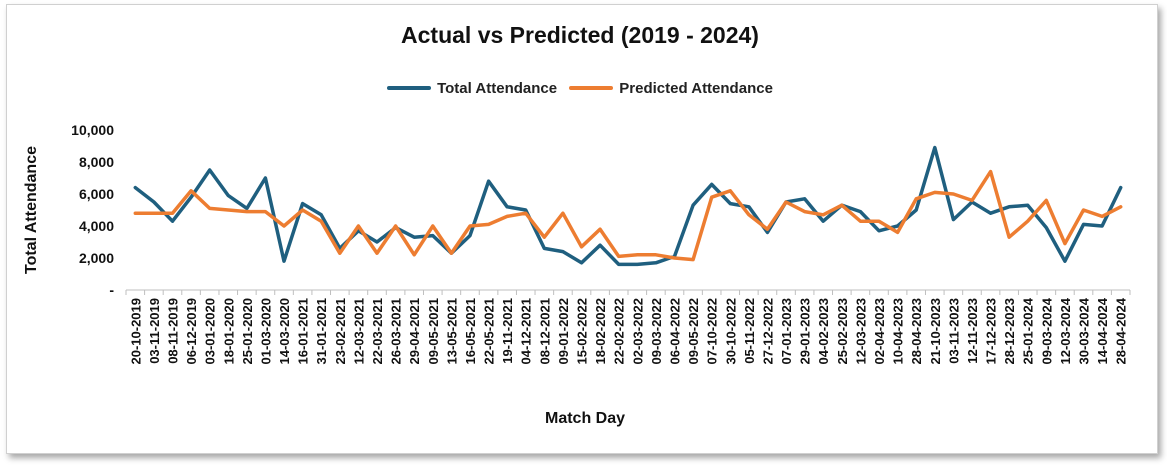 This screenshot has height=465, width=1167. What do you see at coordinates (619, 331) in the screenshot?
I see `x-tick-label: 22-02-2022` at bounding box center [619, 331].